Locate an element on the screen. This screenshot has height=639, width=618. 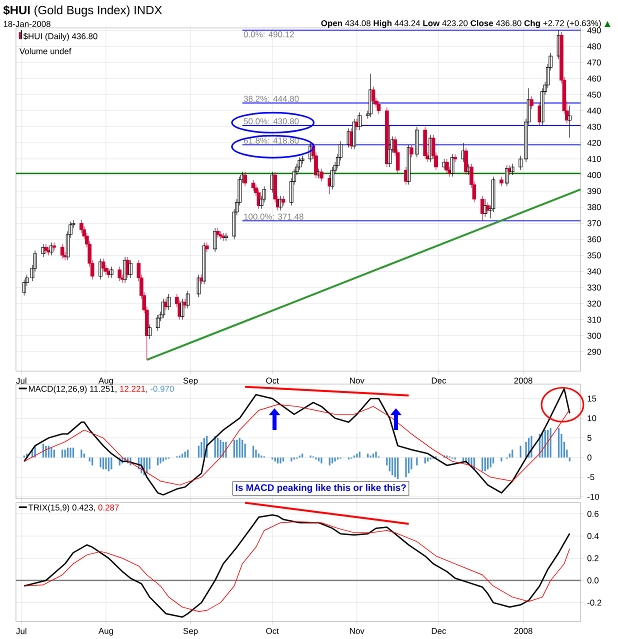
y-tick-label: 15 is located at coordinates (591, 399).